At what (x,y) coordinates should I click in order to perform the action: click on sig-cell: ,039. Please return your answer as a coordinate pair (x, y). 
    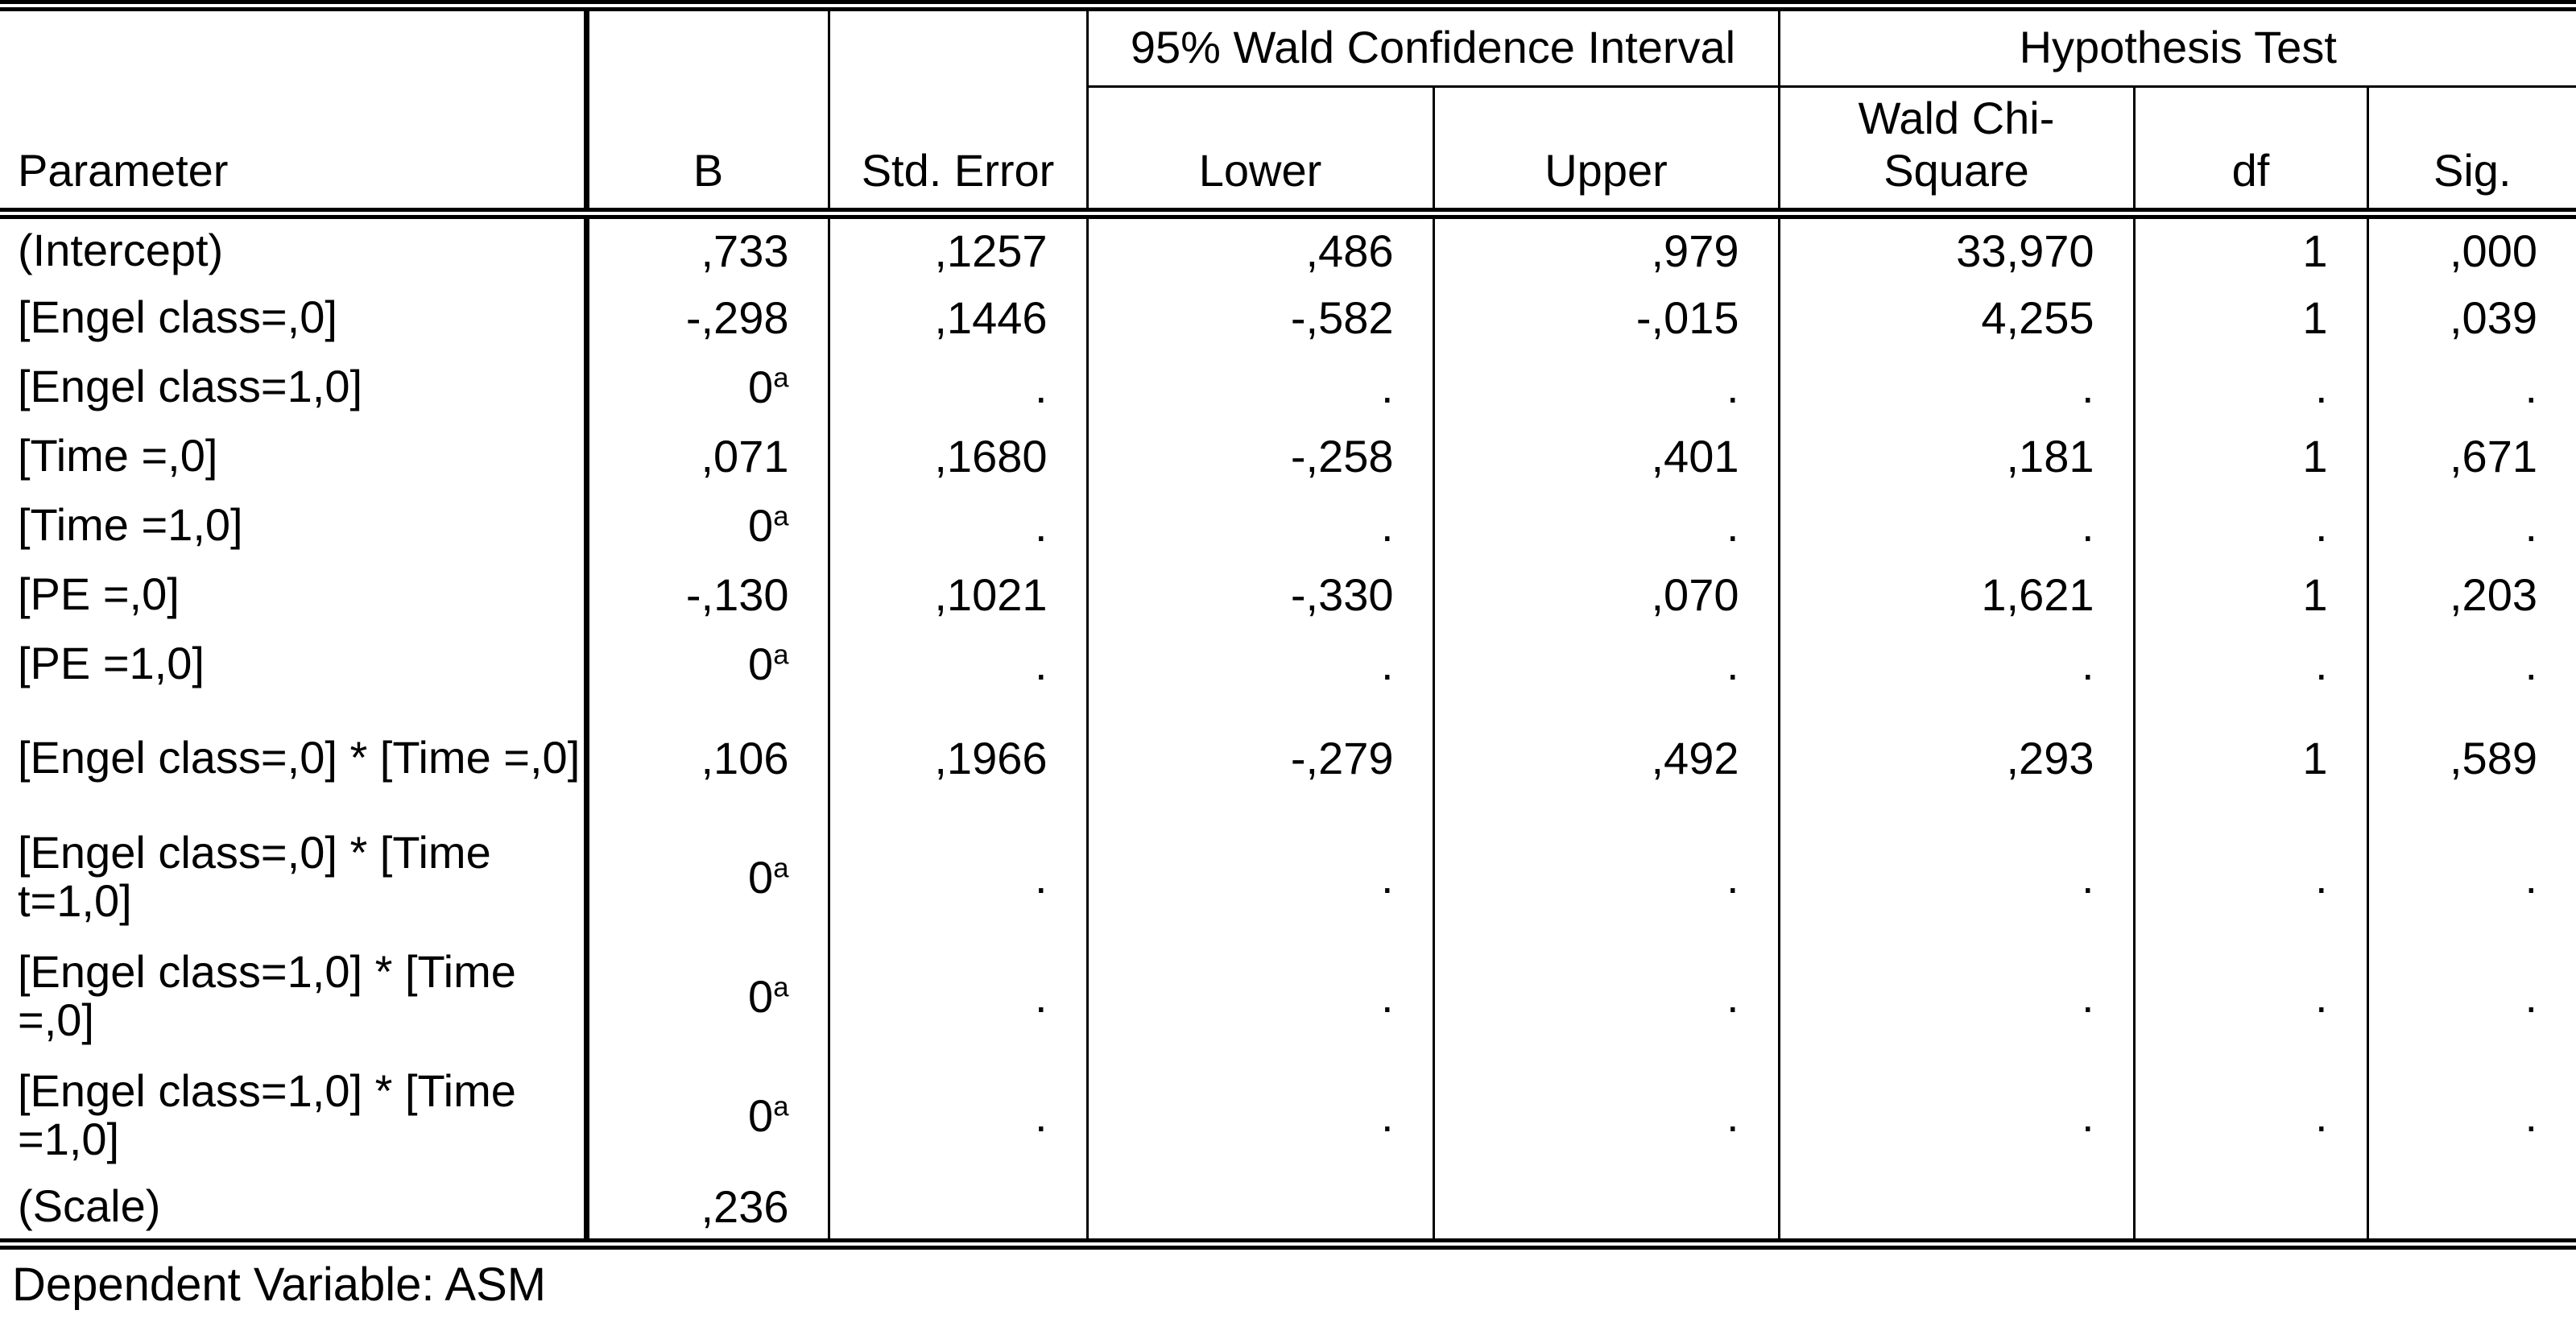
    Looking at the image, I should click on (2471, 317).